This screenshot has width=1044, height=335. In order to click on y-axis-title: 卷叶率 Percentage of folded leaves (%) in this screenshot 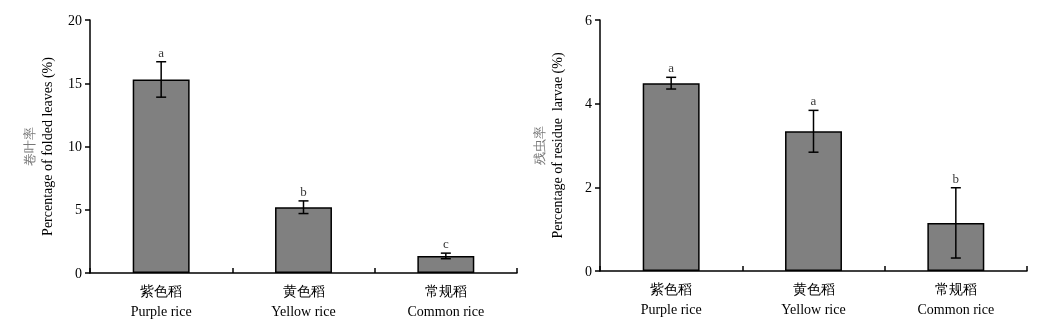, I will do `click(38, 146)`.